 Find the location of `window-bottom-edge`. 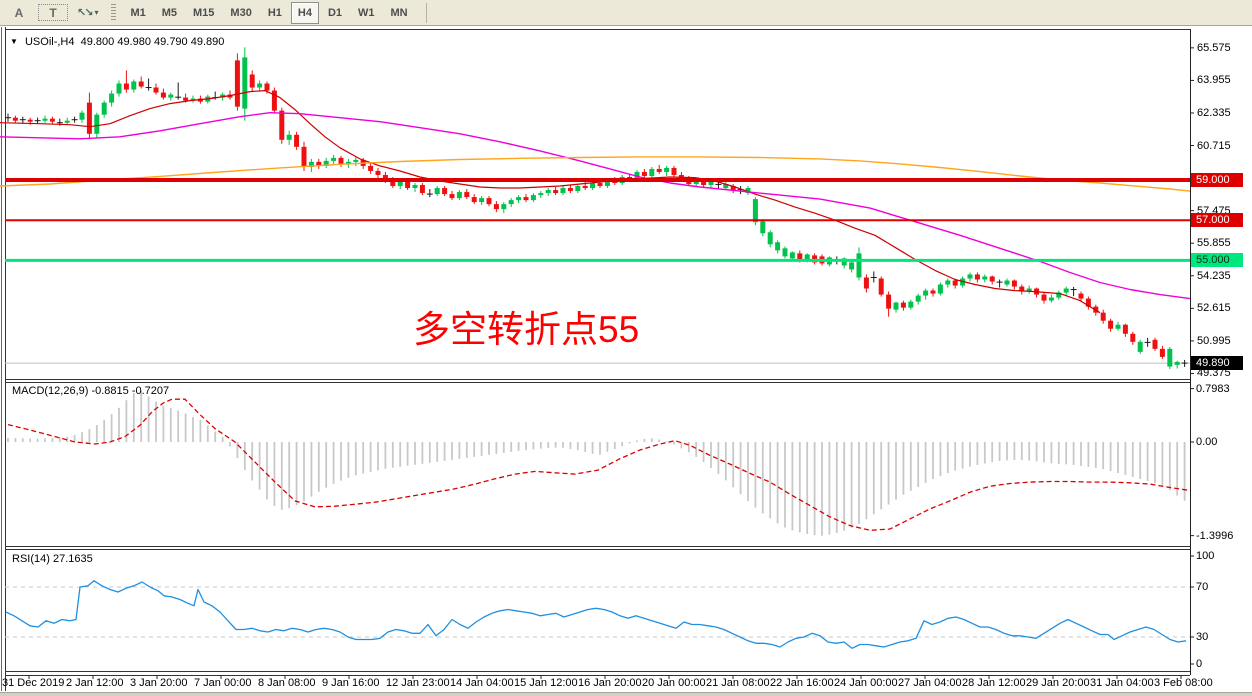

window-bottom-edge is located at coordinates (626, 694).